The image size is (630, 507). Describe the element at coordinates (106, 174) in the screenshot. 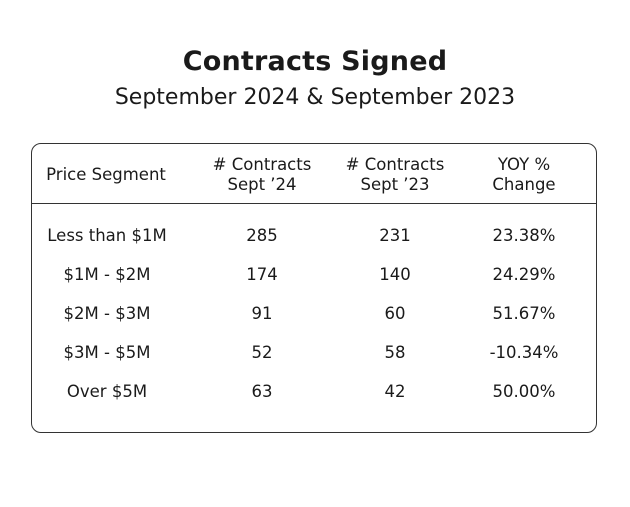

I see `header-price-segment: Price Segment` at that location.